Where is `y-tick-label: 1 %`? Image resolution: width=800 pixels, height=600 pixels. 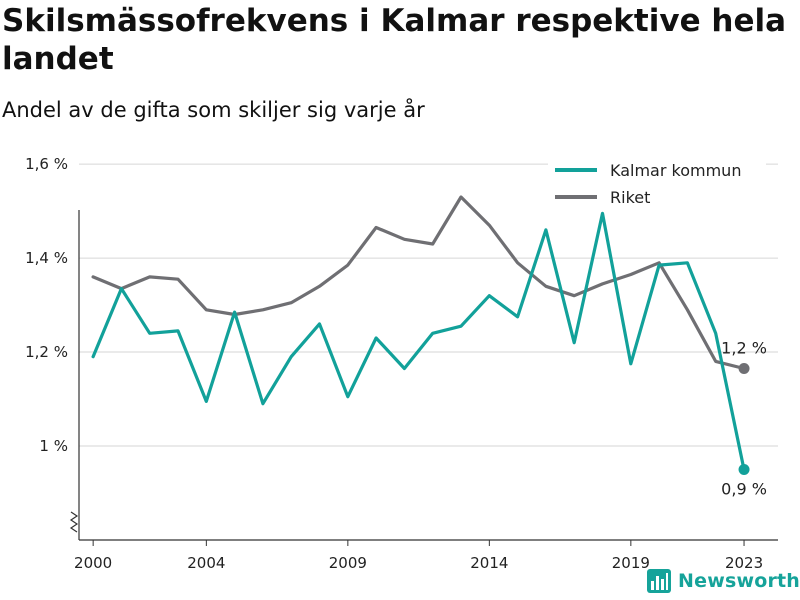
y-tick-label: 1 % is located at coordinates (53, 446).